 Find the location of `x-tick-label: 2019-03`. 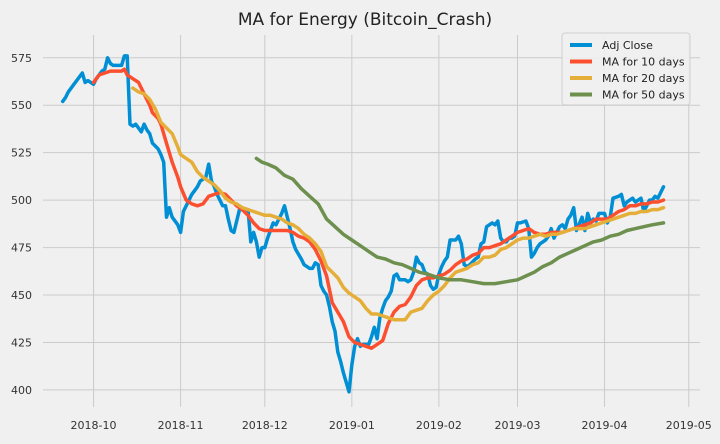

x-tick-label: 2019-03 is located at coordinates (518, 425).